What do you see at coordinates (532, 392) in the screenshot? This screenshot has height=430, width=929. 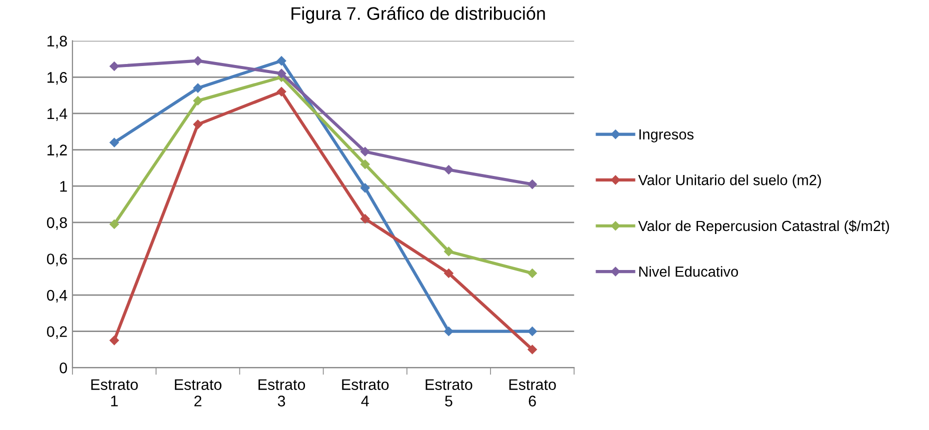 I see `x-tick-label: Estrato 6` at bounding box center [532, 392].